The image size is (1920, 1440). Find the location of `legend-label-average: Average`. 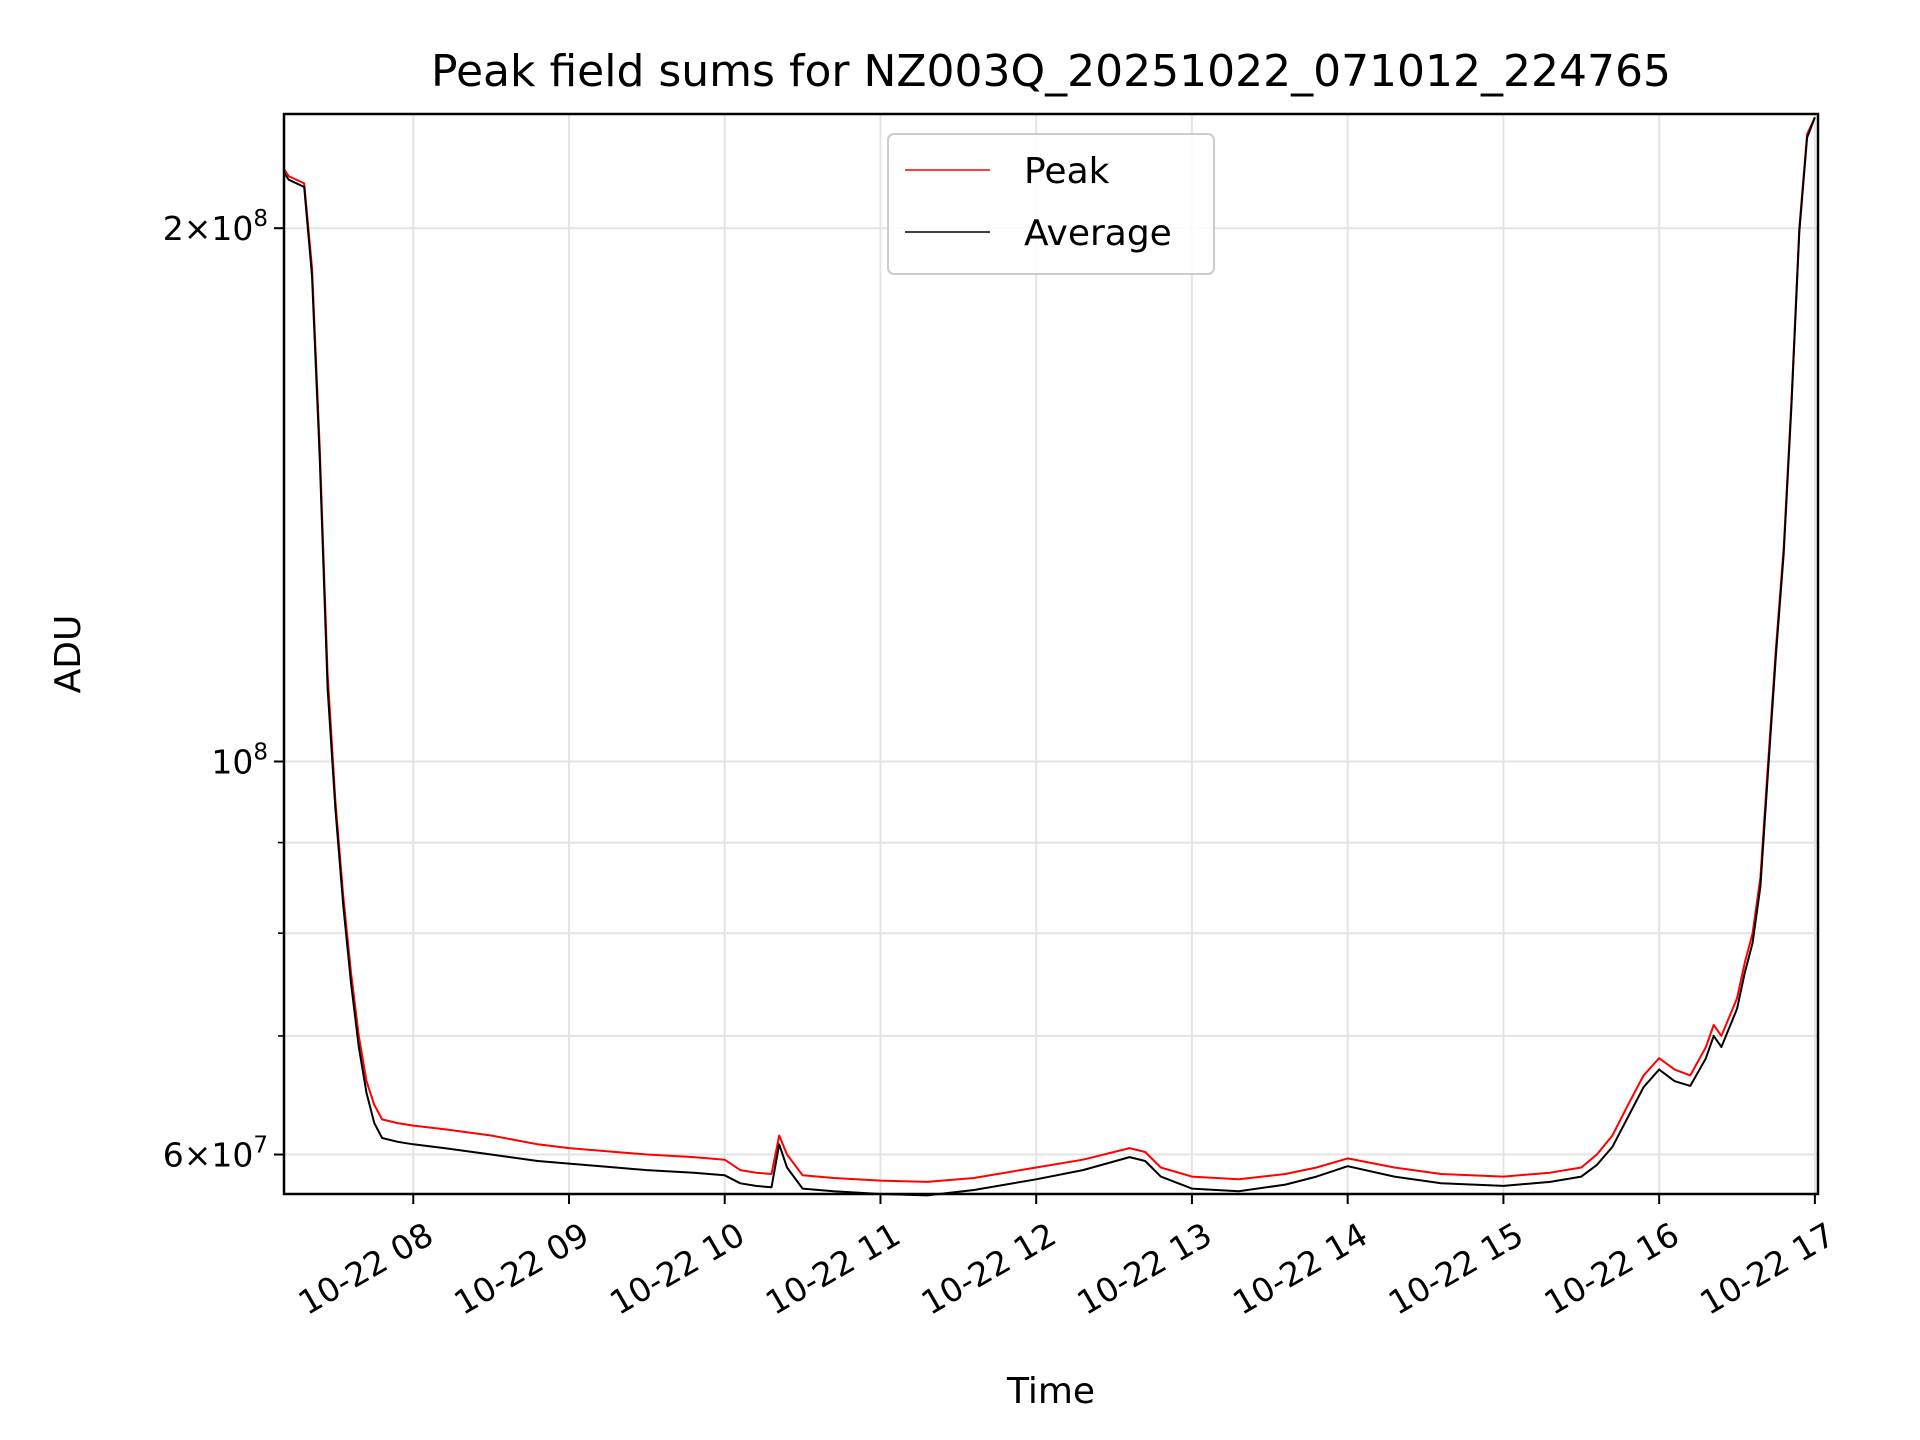

legend-label-average: Average is located at coordinates (1098, 233).